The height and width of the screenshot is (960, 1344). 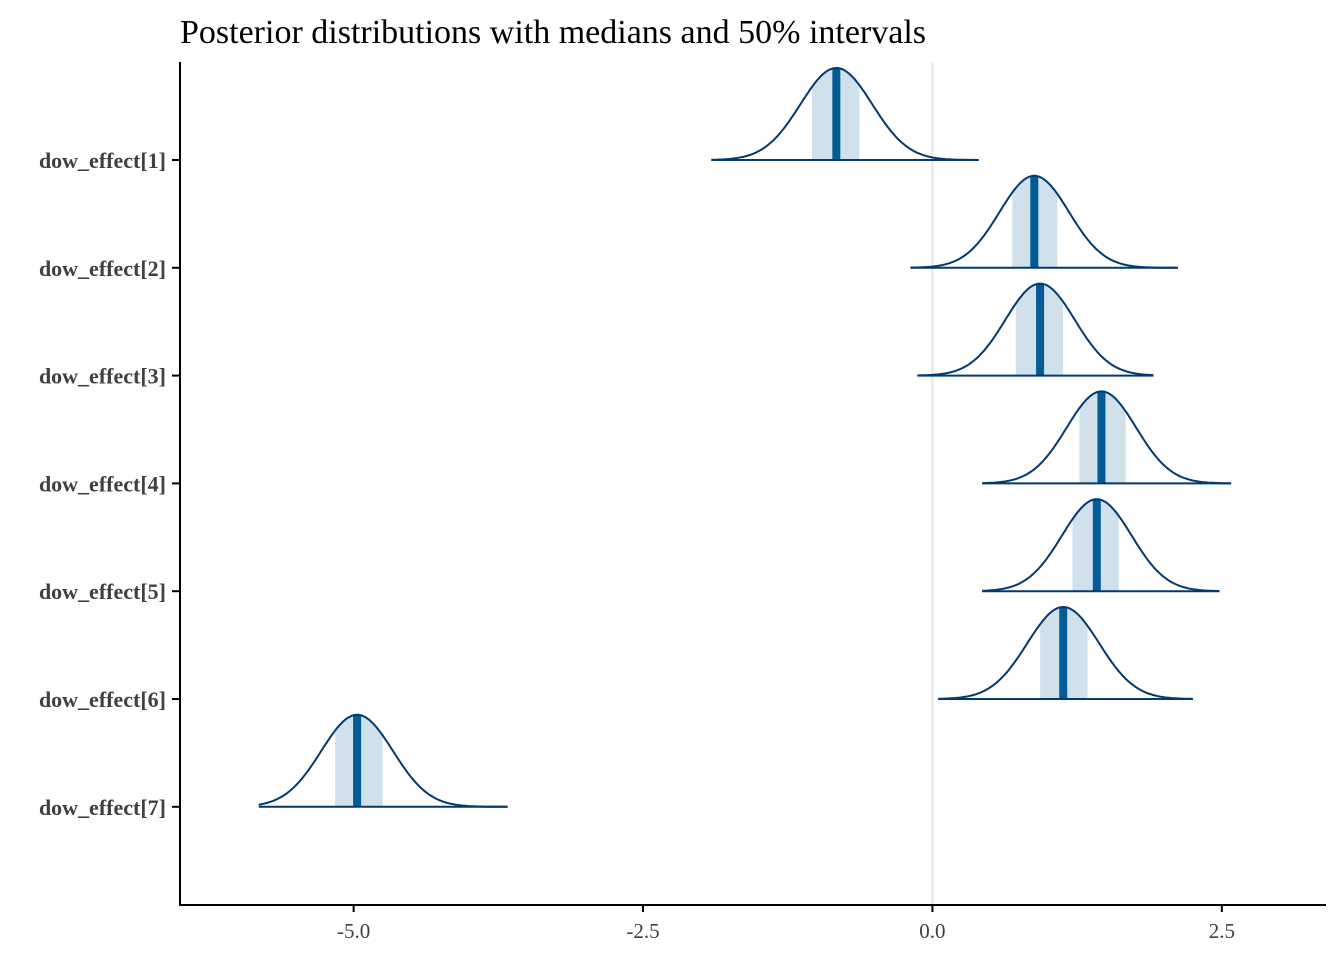 I want to click on y-tick-label-2: dow_effect[2], so click(x=102, y=268).